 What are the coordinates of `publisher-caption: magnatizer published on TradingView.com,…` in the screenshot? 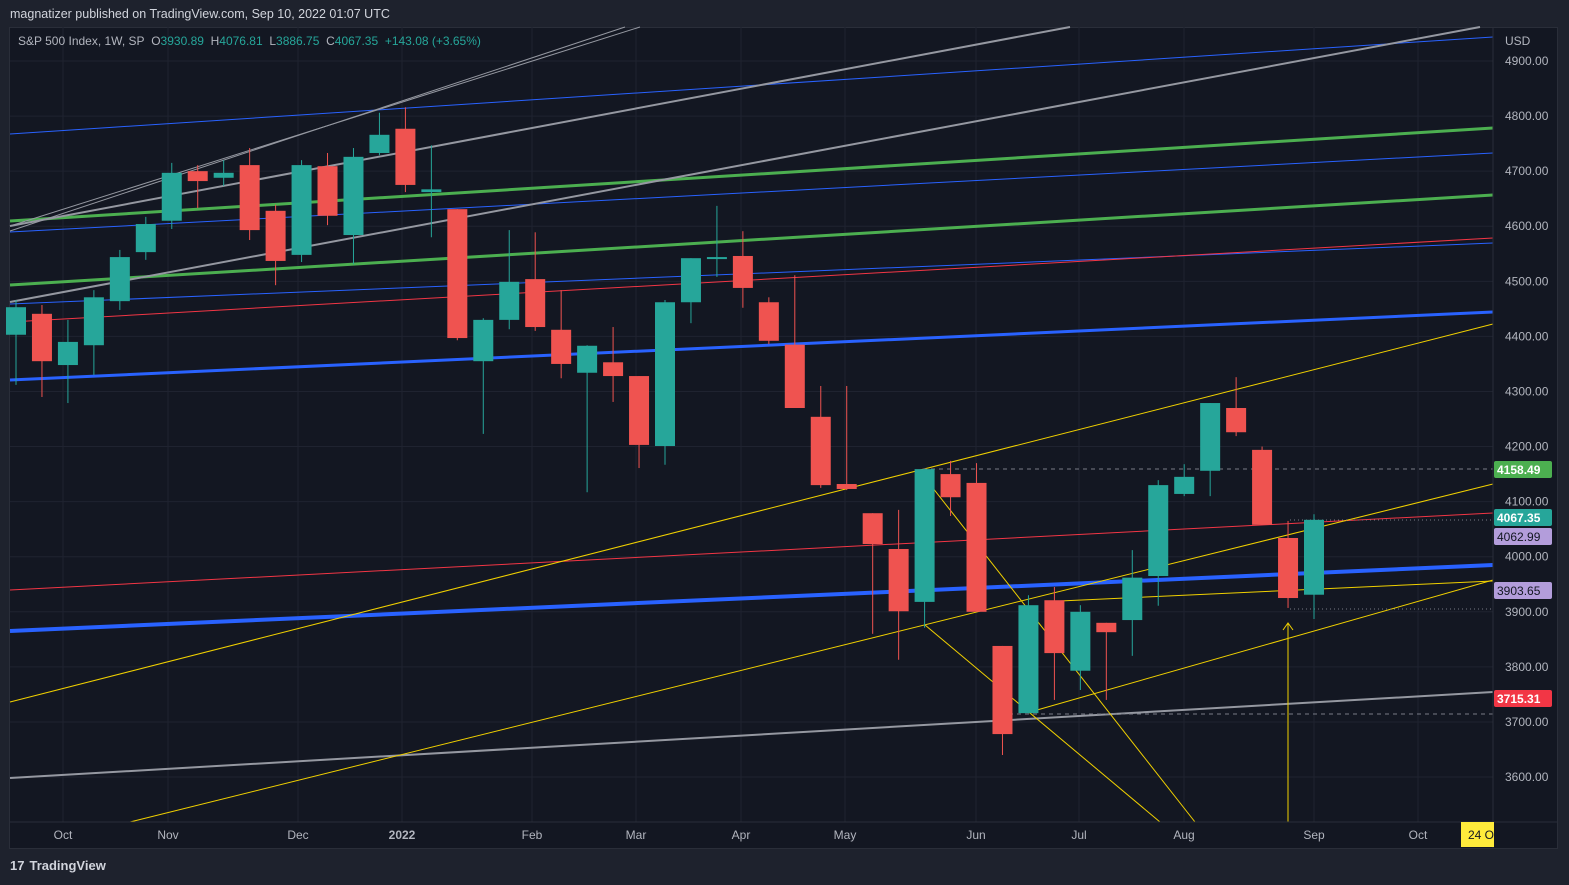 It's located at (200, 14).